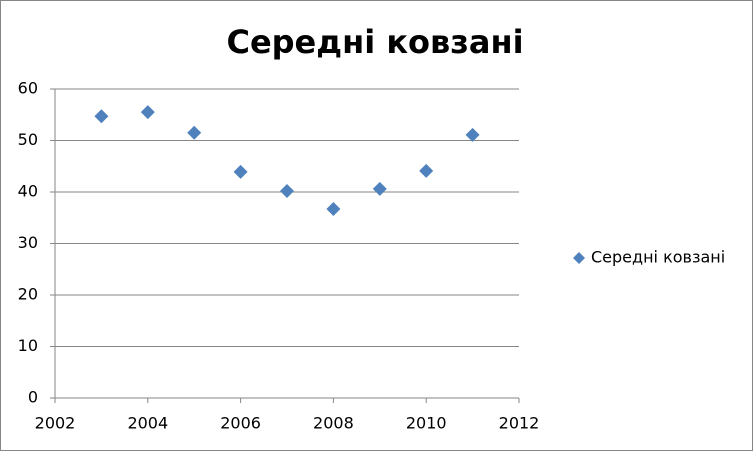 The height and width of the screenshot is (451, 753). Describe the element at coordinates (519, 423) in the screenshot. I see `x-tick-label: 2012` at that location.